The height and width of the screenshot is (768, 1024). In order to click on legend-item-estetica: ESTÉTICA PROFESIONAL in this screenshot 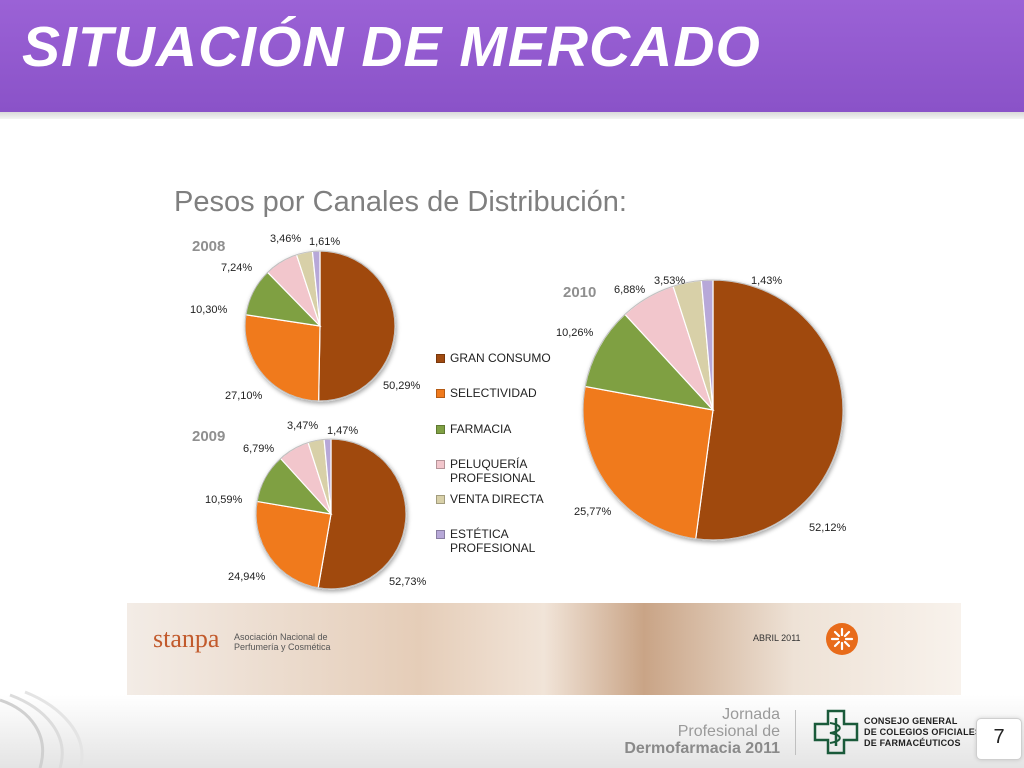, I will do `click(485, 541)`.